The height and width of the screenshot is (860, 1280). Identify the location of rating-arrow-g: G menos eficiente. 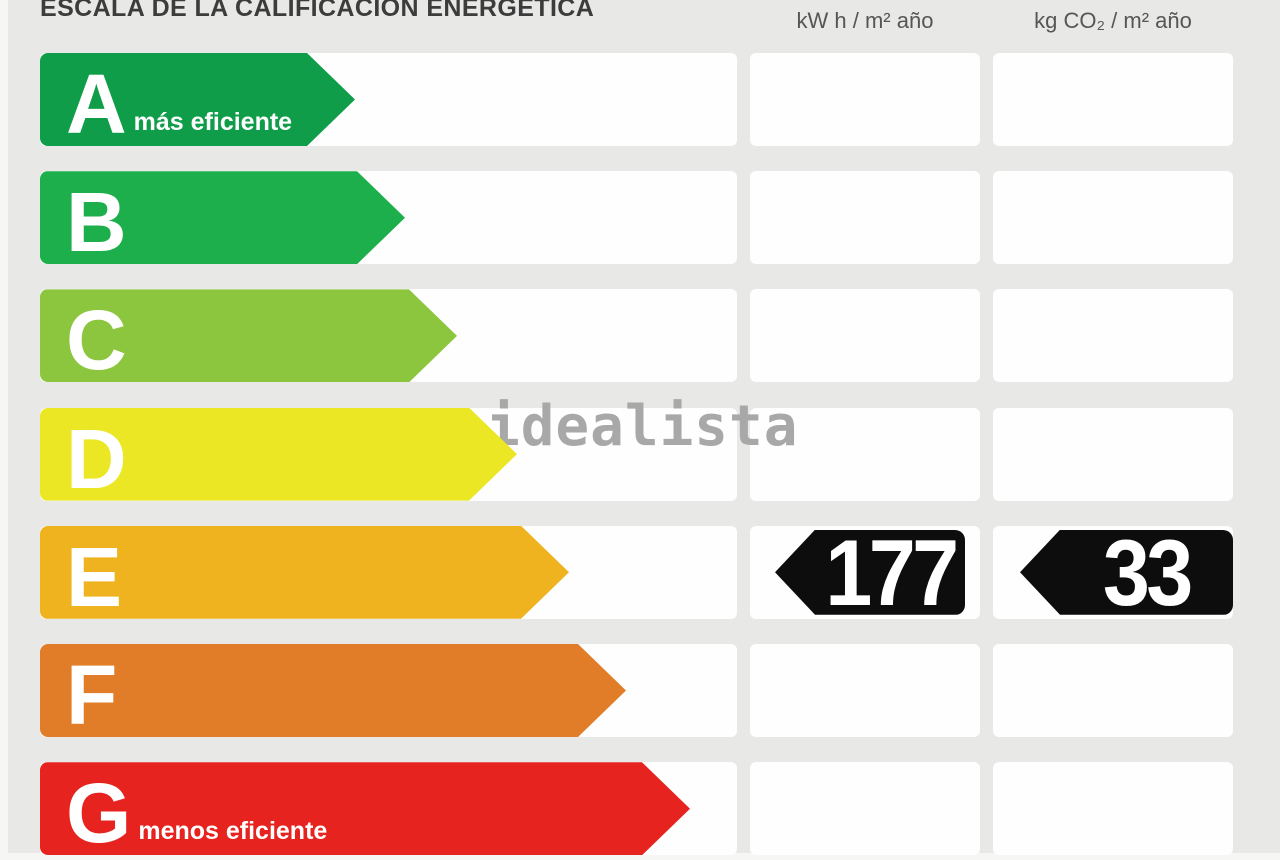
(365, 808).